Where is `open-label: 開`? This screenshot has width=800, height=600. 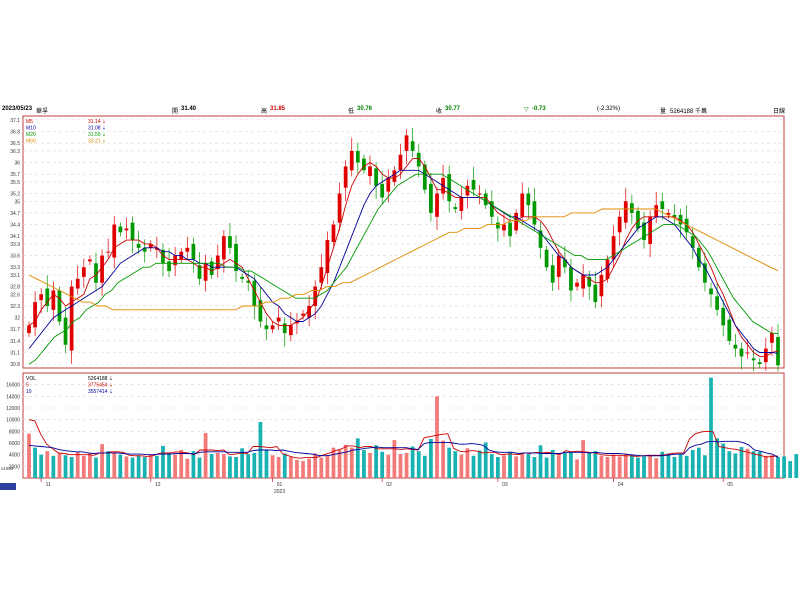 open-label: 開 is located at coordinates (175, 112).